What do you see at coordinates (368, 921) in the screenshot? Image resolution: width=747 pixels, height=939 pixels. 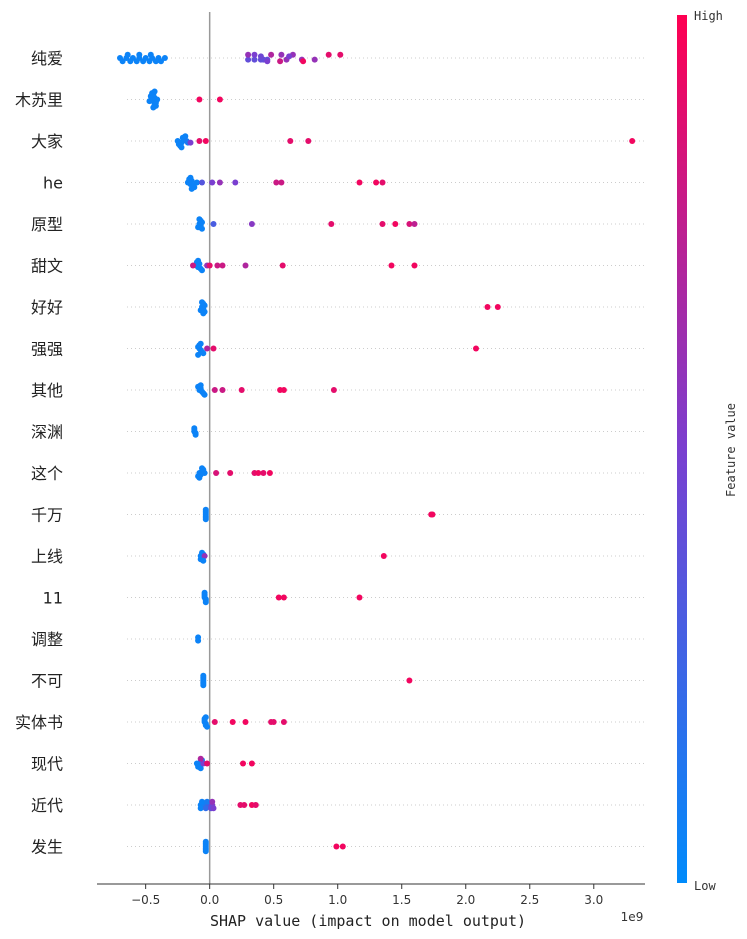 I see `x-axis-title: SHAP value (impact on model output)` at bounding box center [368, 921].